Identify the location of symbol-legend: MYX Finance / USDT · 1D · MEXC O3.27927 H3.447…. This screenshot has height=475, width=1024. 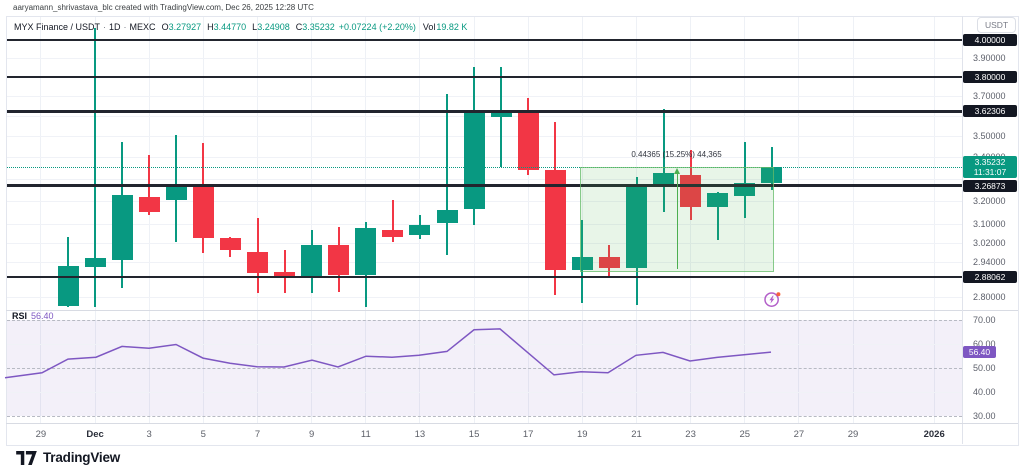
(242, 27).